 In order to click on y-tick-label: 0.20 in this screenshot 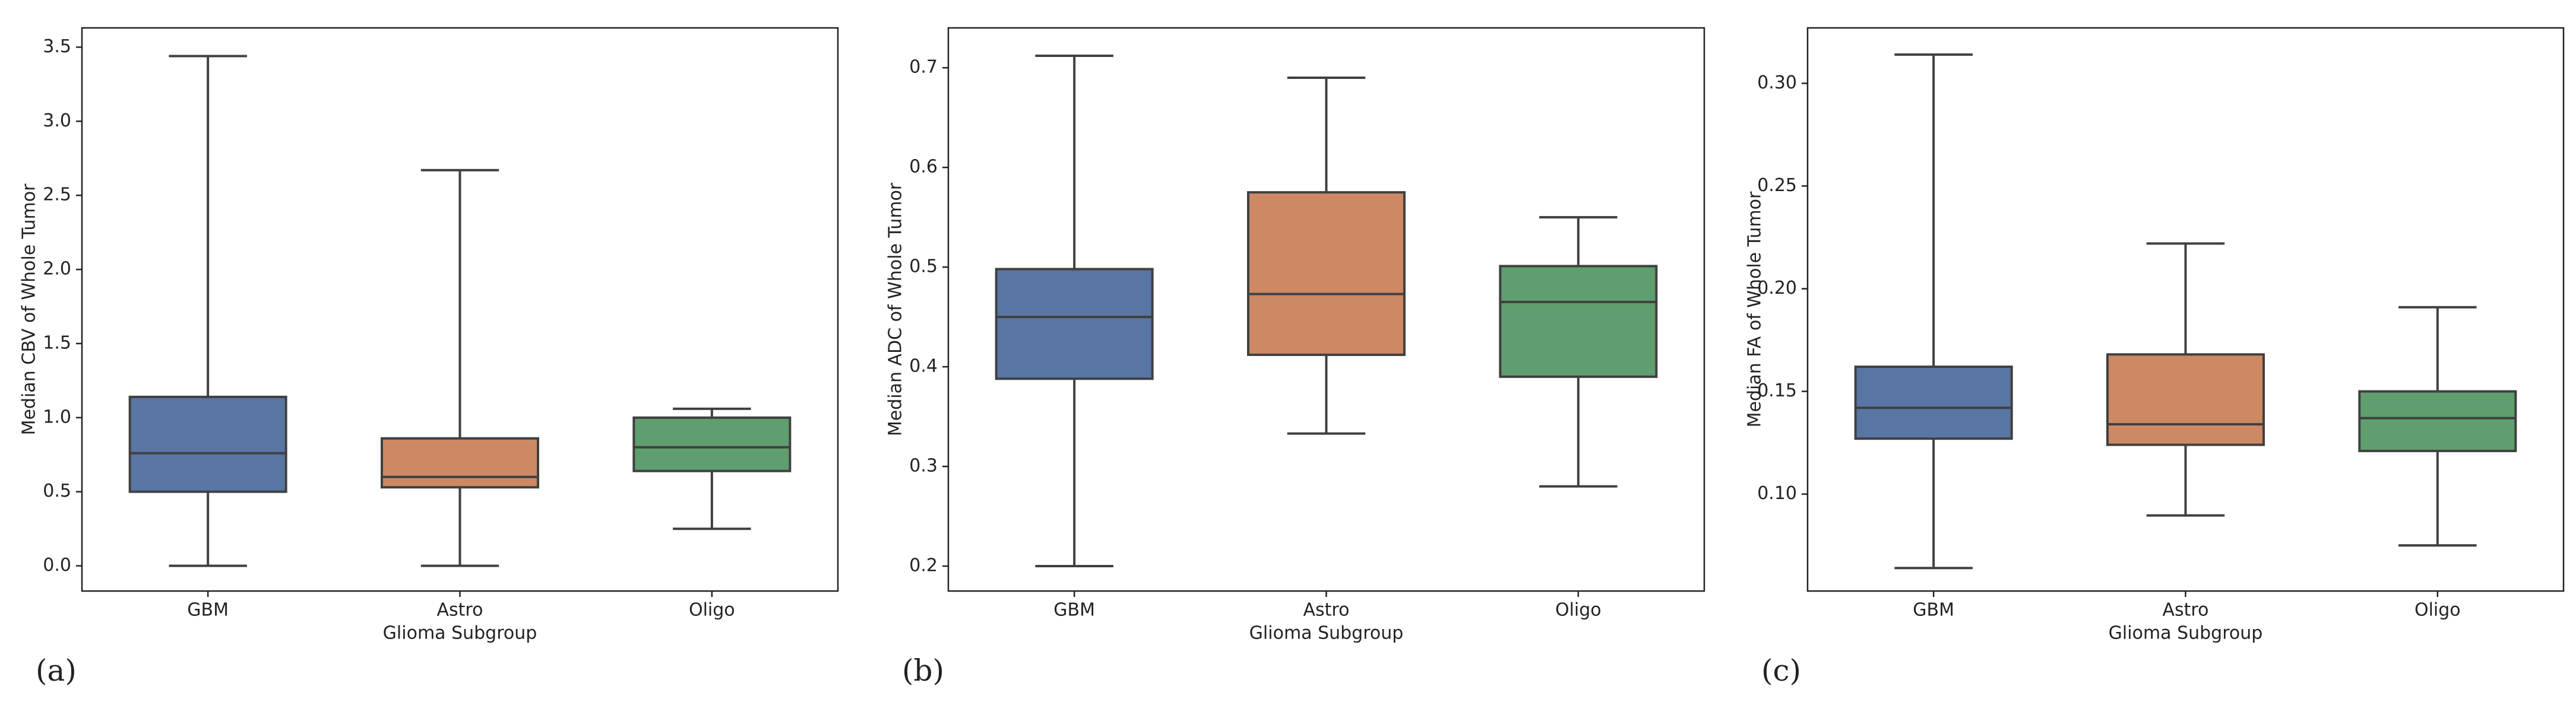, I will do `click(1777, 288)`.